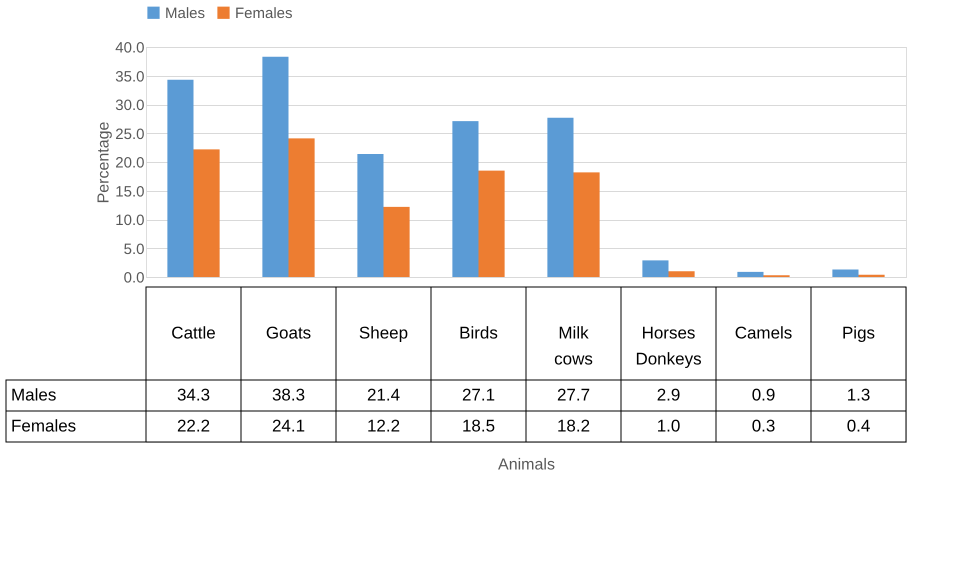  Describe the element at coordinates (129, 134) in the screenshot. I see `y-tick-label: 25.0` at that location.